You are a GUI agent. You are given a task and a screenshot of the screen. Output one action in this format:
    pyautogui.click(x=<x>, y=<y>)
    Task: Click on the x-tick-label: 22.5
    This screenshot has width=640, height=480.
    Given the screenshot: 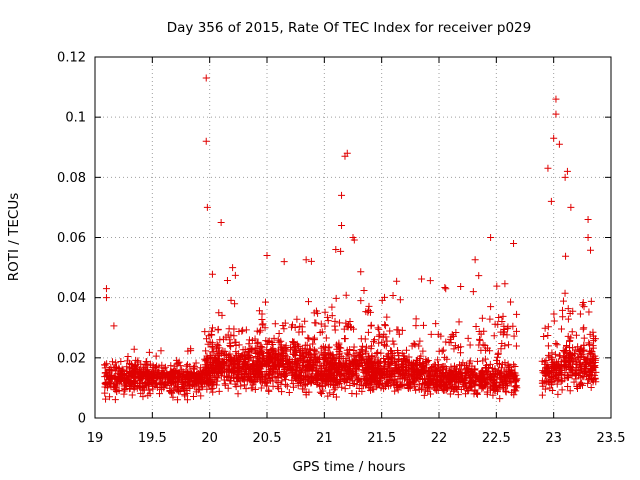 What is the action you would take?
    pyautogui.click(x=496, y=438)
    